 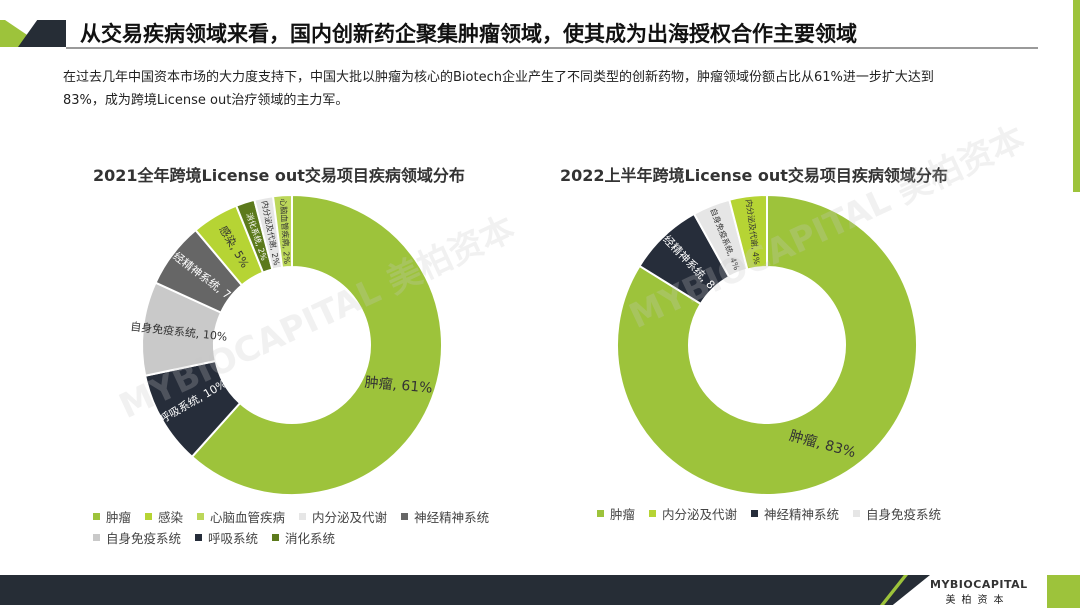 What do you see at coordinates (468, 34) in the screenshot?
I see `page-title: 从交易疾病领域来看，国内创新药企聚集肿瘤领域，使其成为出海授权合作主要领域` at bounding box center [468, 34].